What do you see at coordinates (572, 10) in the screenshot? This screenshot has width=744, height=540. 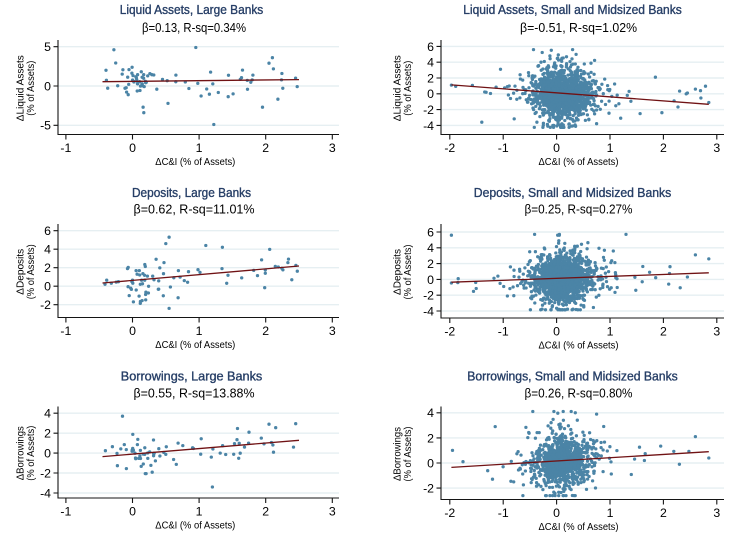 I see `svg-text:Liquid Assets, Small and Midsi: Liquid Assets, Small and Midsized Banks` at bounding box center [572, 10].